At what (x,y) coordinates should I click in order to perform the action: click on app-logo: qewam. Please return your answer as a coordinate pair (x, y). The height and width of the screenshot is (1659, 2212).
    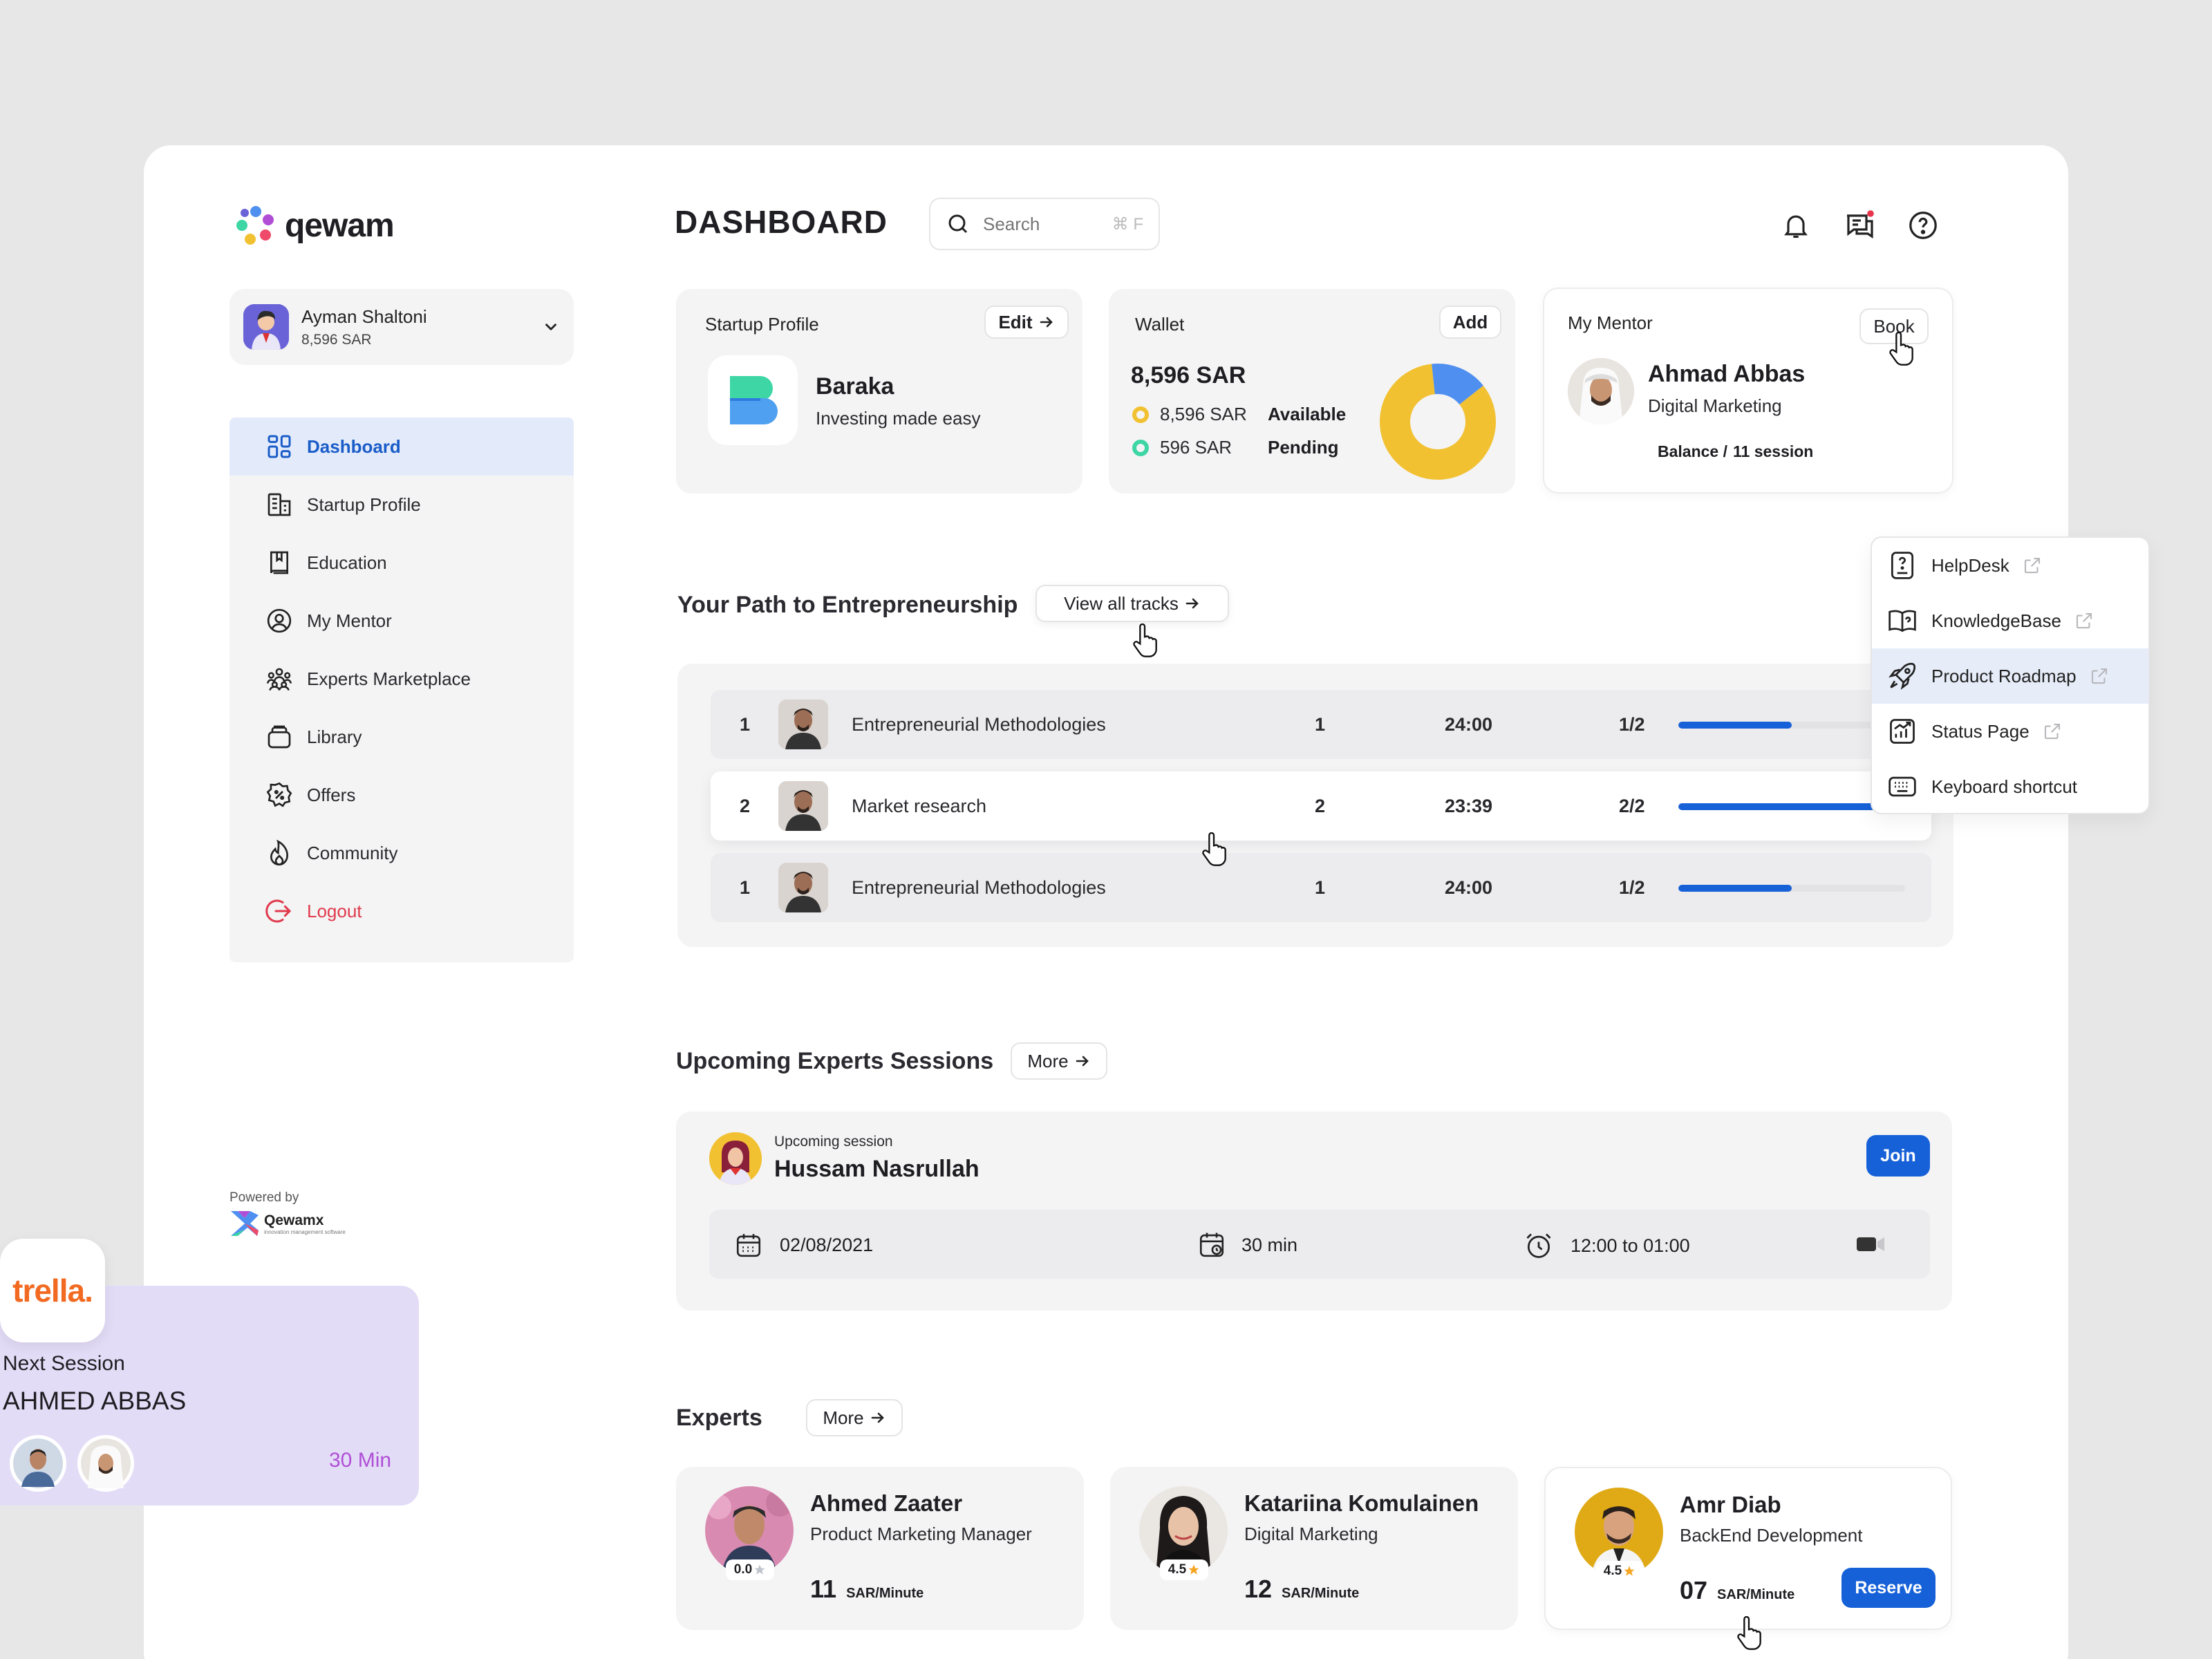
    Looking at the image, I should click on (315, 225).